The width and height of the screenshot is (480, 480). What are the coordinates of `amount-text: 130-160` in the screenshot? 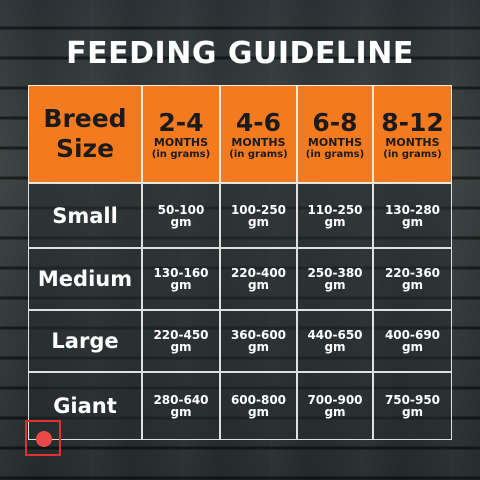 It's located at (181, 273).